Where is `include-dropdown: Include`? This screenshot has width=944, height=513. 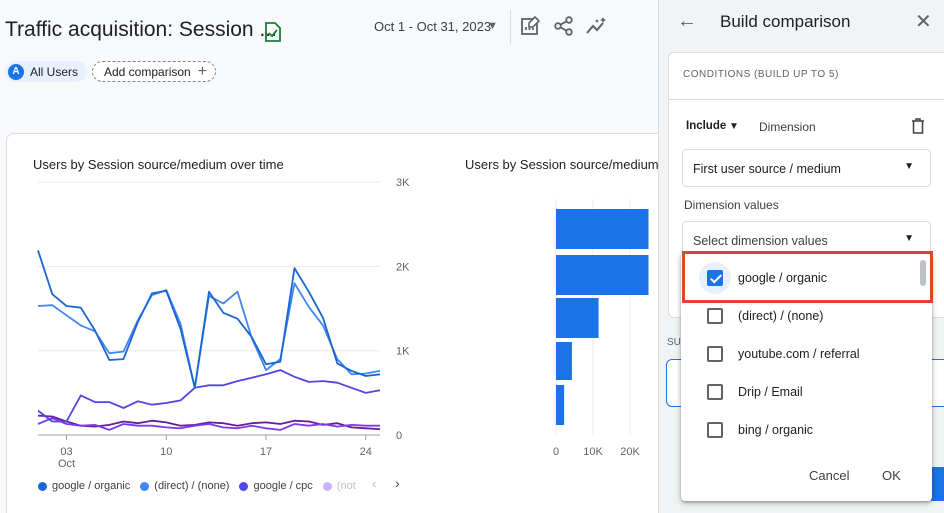 include-dropdown: Include is located at coordinates (706, 126).